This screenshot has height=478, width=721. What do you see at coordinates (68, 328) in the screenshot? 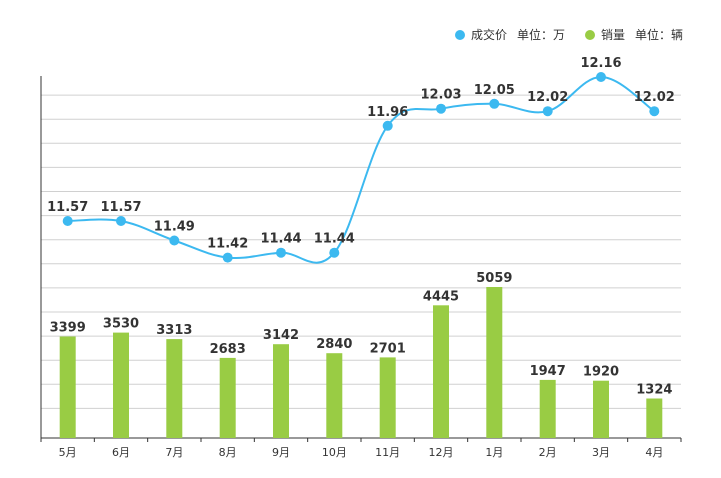
I see `bar-data-label: 3399` at bounding box center [68, 328].